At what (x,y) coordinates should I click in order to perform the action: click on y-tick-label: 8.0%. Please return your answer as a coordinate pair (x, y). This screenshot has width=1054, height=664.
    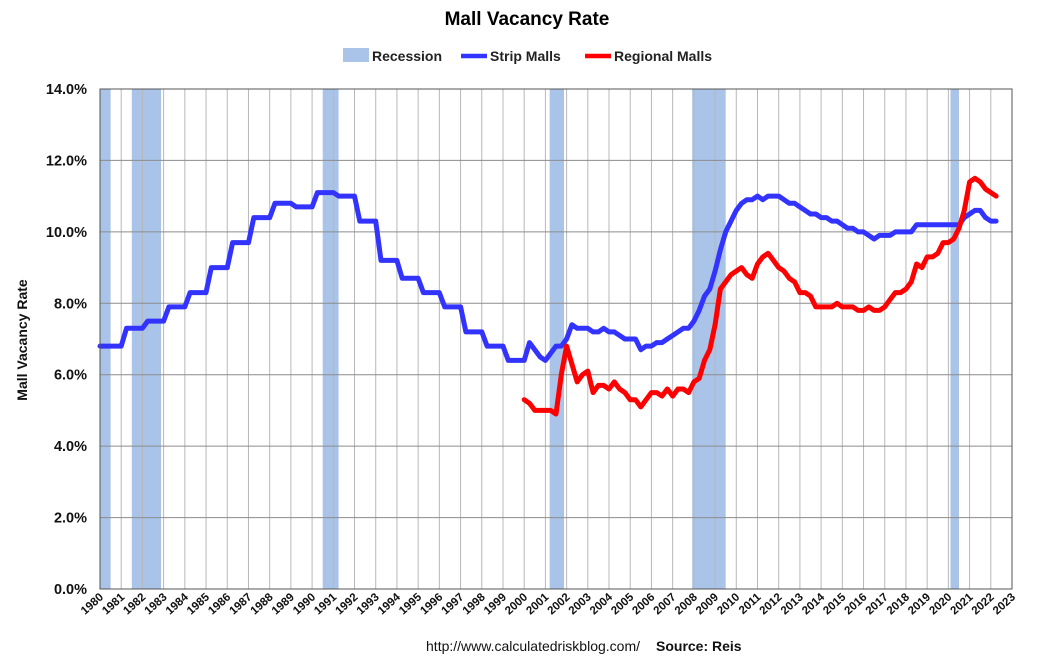
    Looking at the image, I should click on (70, 304).